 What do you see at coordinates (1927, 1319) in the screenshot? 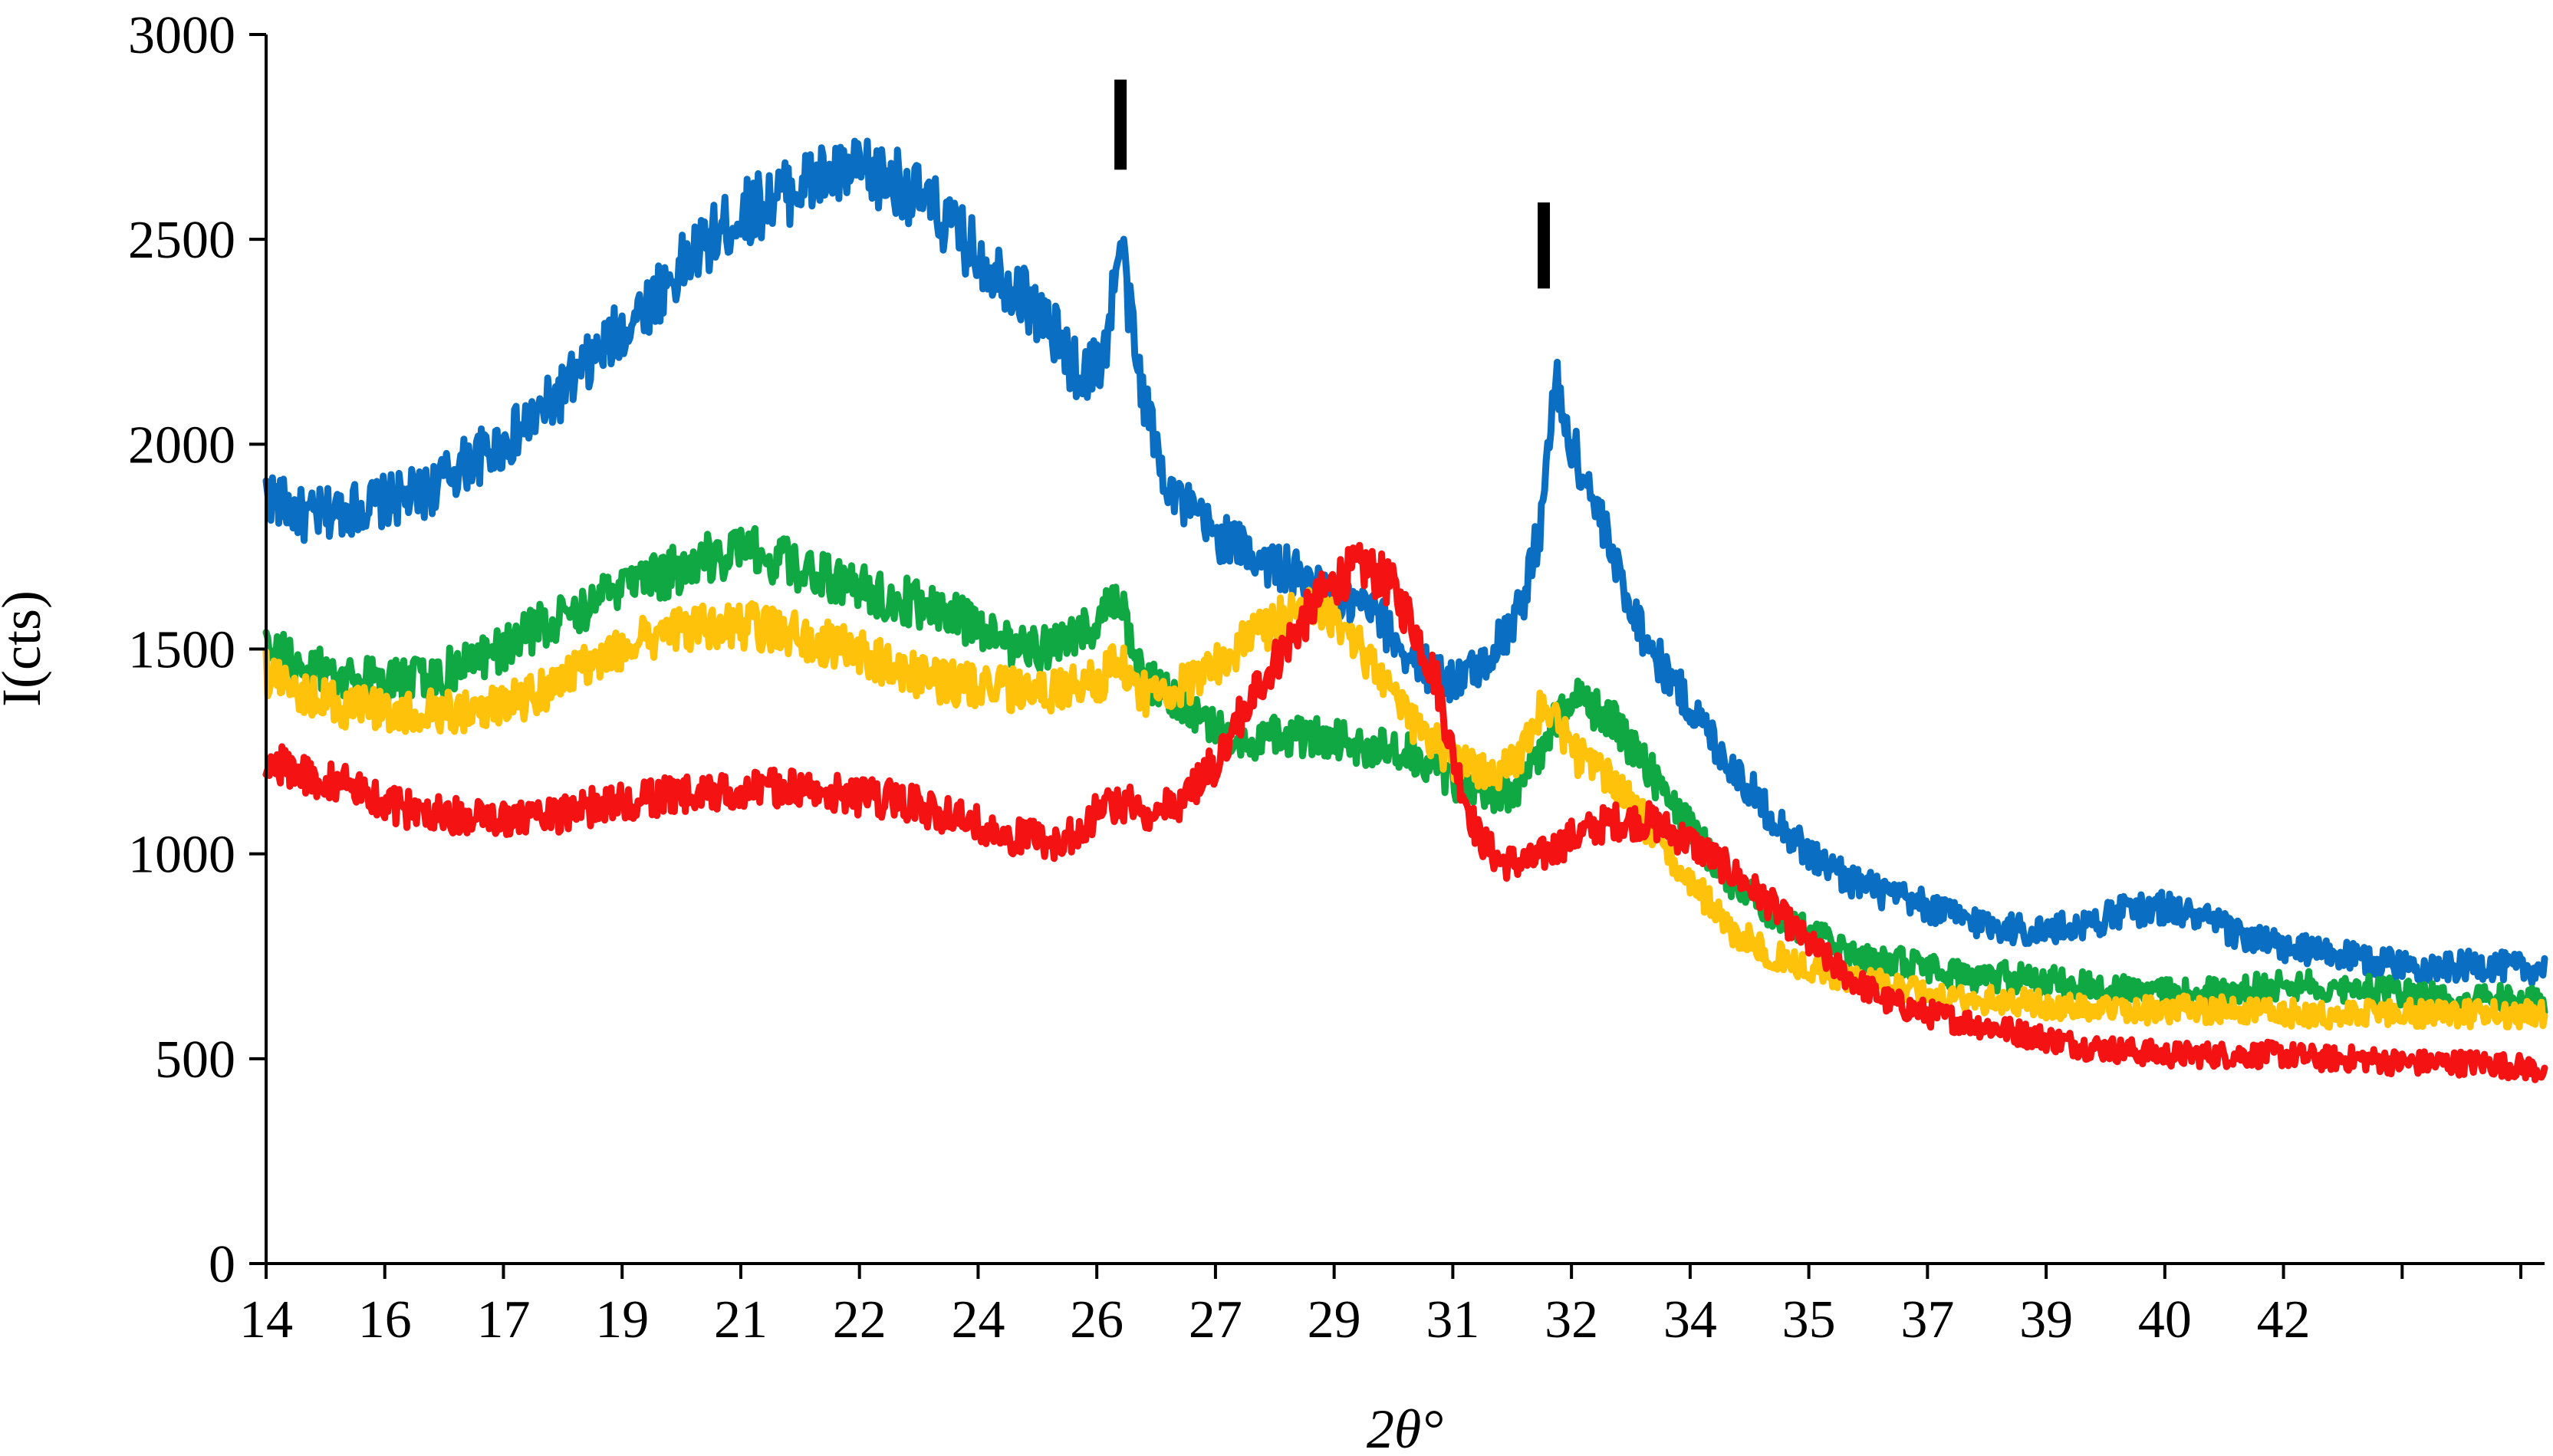
I see `x-tick-label: 37` at bounding box center [1927, 1319].